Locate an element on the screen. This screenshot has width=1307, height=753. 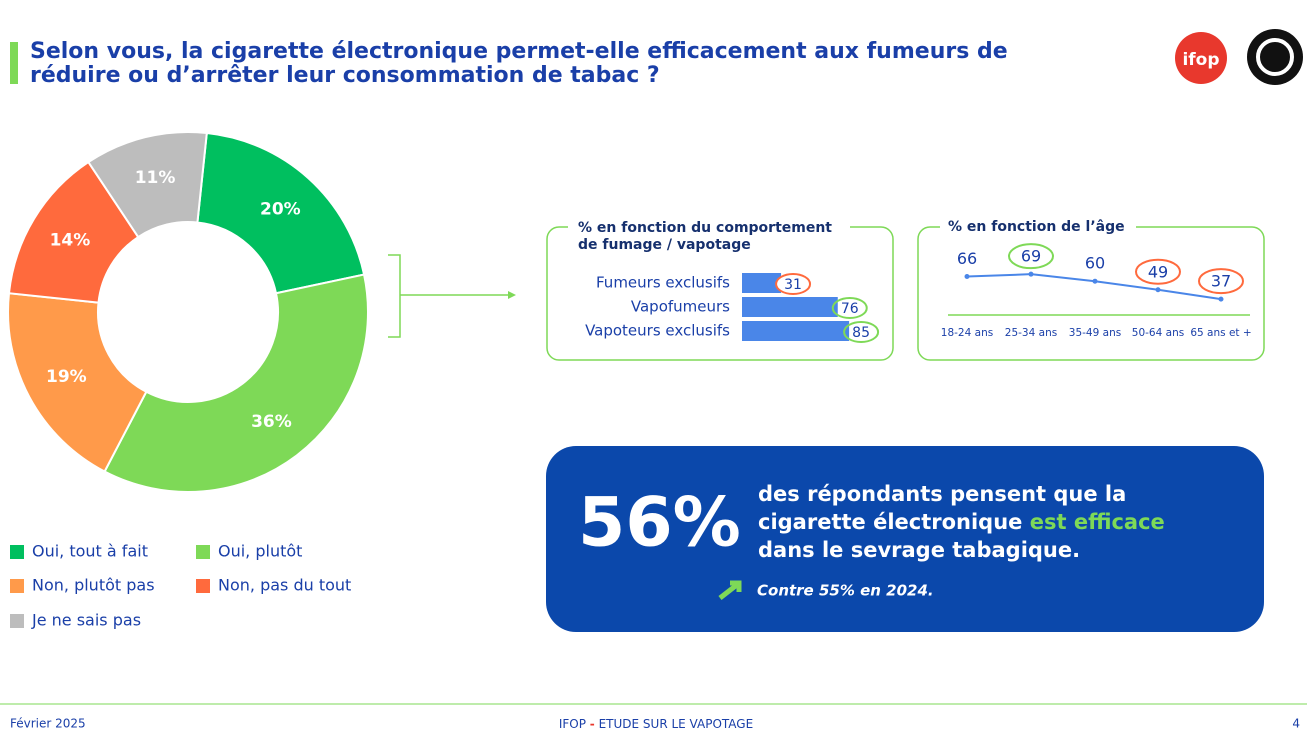
legend-label: Oui, plutôt is located at coordinates (260, 551).